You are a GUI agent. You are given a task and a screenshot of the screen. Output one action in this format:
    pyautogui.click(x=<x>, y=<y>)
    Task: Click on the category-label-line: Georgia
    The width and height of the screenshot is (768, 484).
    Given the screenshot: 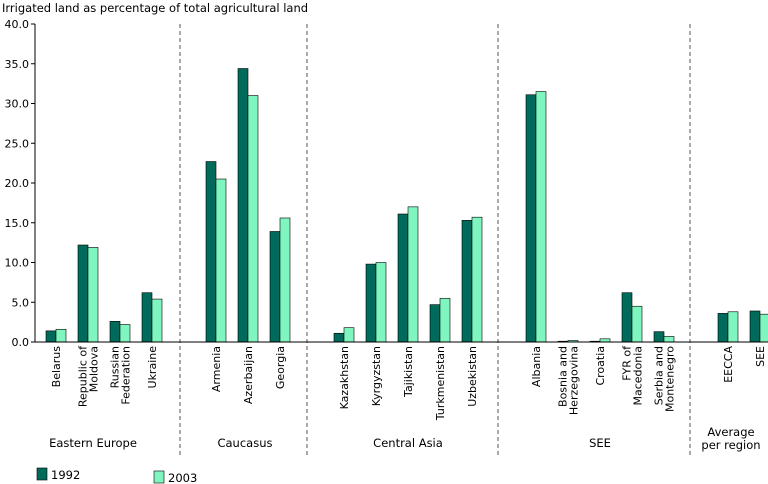 What is the action you would take?
    pyautogui.click(x=280, y=367)
    